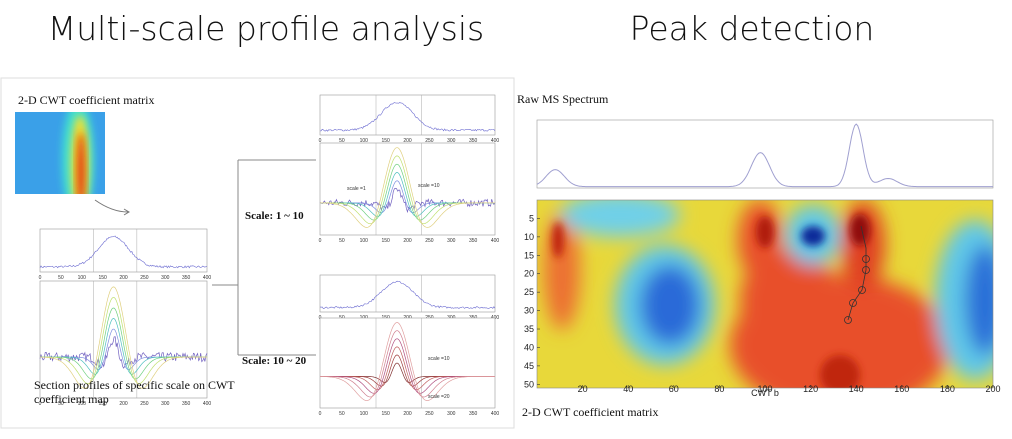 This screenshot has height=439, width=1012. I want to click on x-tick-label: 80, so click(719, 389).